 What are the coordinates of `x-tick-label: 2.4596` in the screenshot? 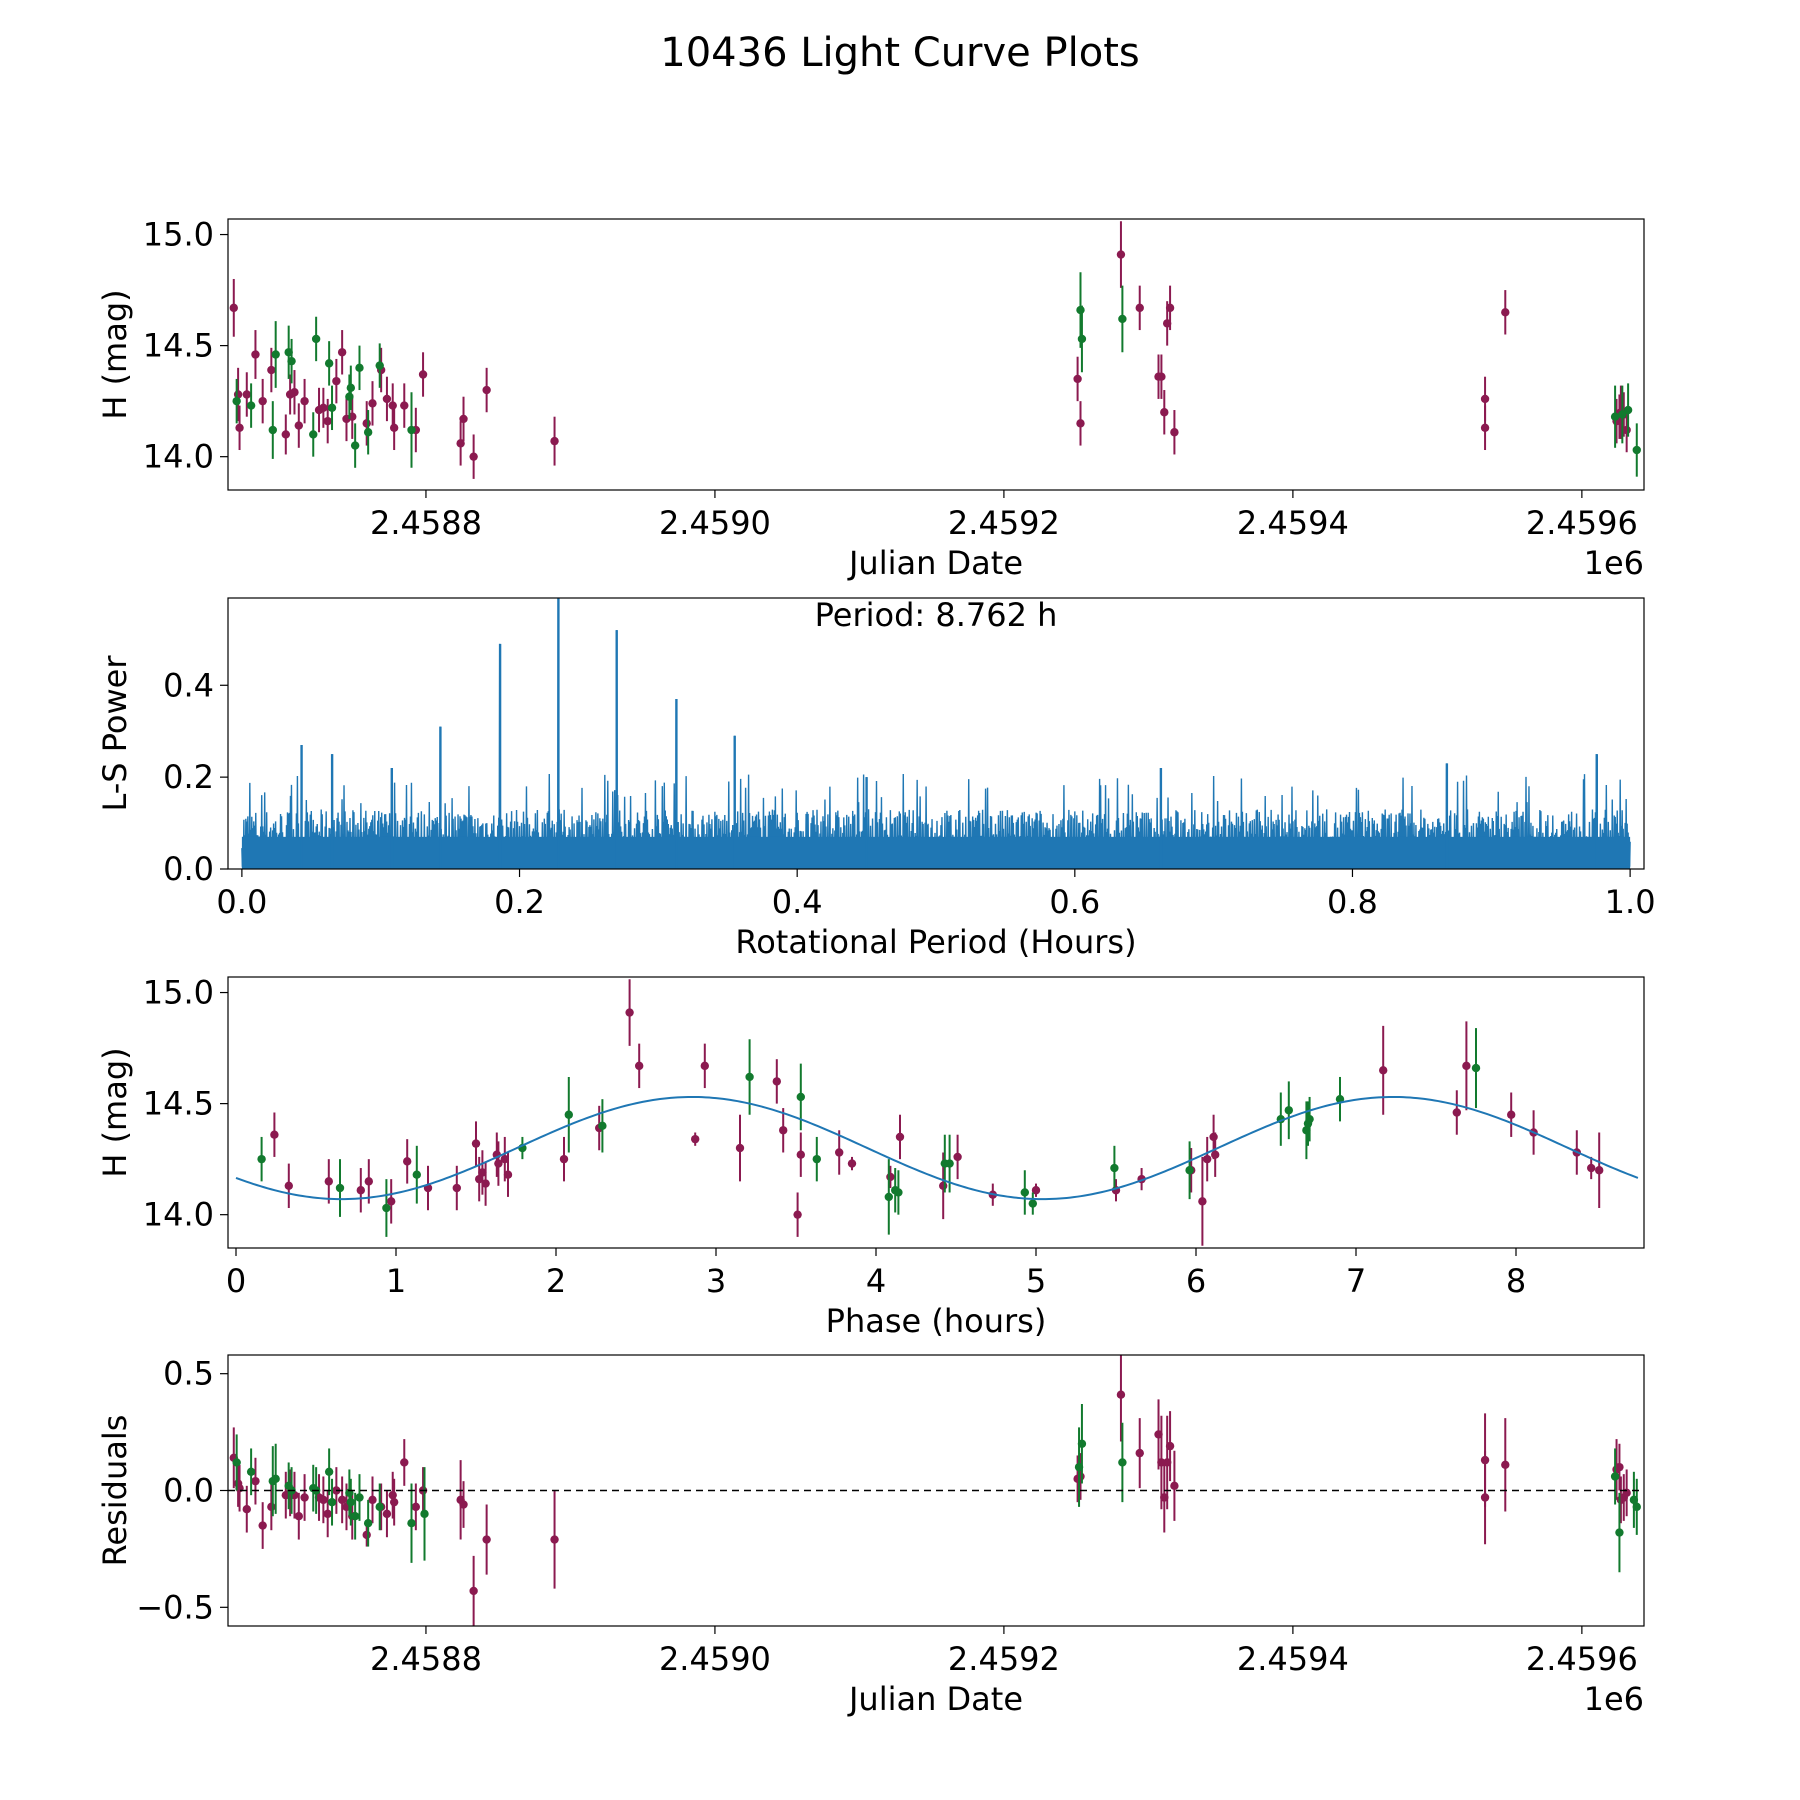 It's located at (1582, 523).